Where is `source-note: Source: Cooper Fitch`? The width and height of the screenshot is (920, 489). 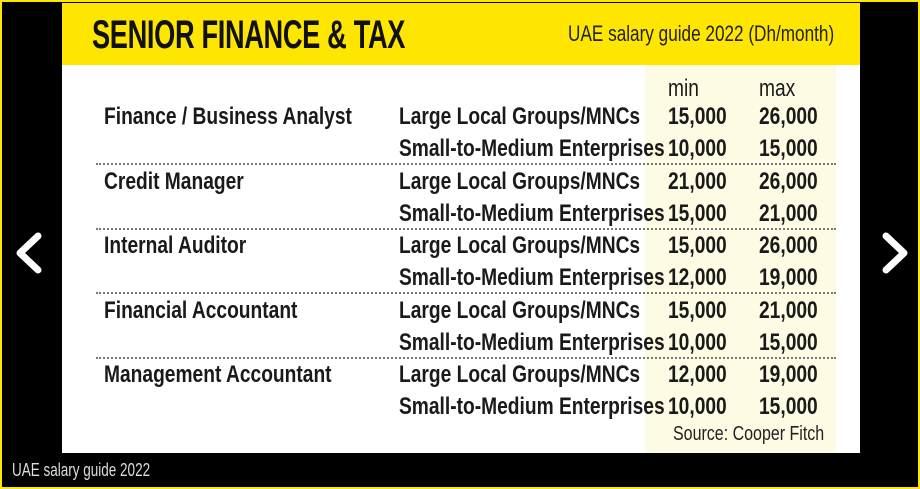
source-note: Source: Cooper Fitch is located at coordinates (749, 434).